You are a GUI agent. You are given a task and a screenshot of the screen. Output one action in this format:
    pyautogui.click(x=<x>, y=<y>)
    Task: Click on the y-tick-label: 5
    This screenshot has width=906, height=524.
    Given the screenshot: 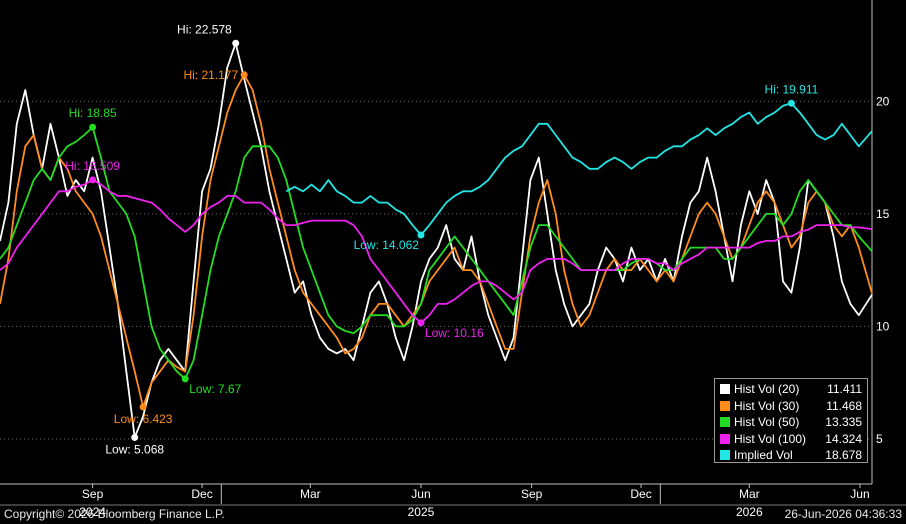 What is the action you would take?
    pyautogui.click(x=879, y=439)
    